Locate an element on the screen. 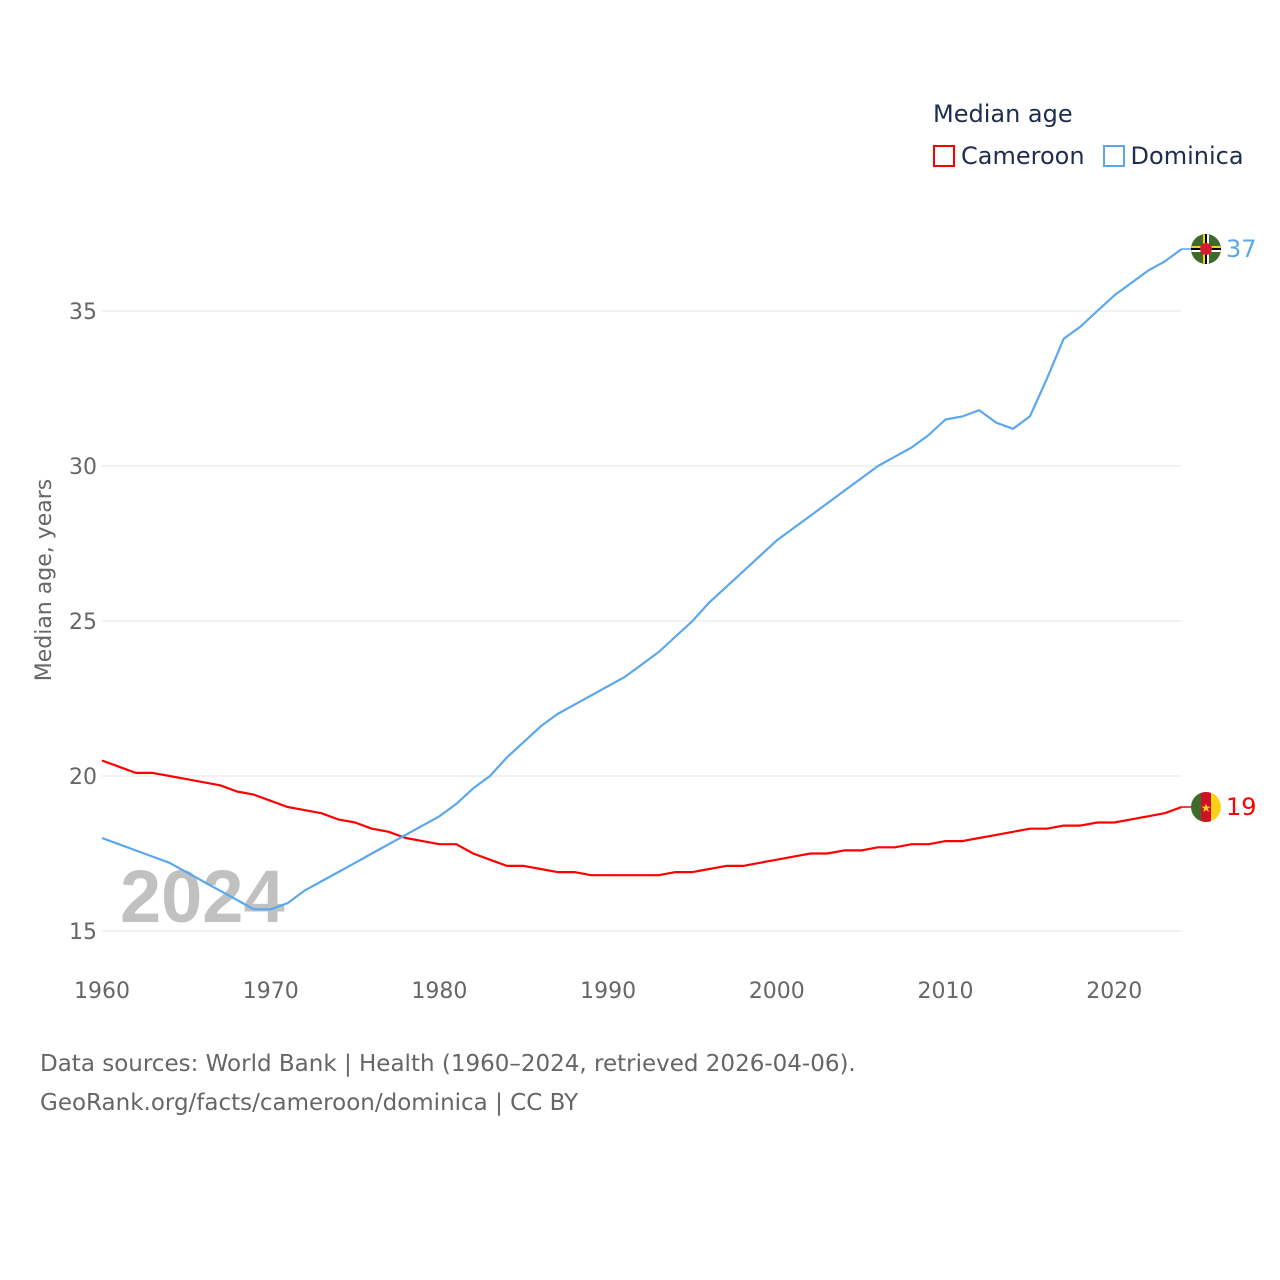  flag-cameroon-icon: ★ is located at coordinates (1206, 807).